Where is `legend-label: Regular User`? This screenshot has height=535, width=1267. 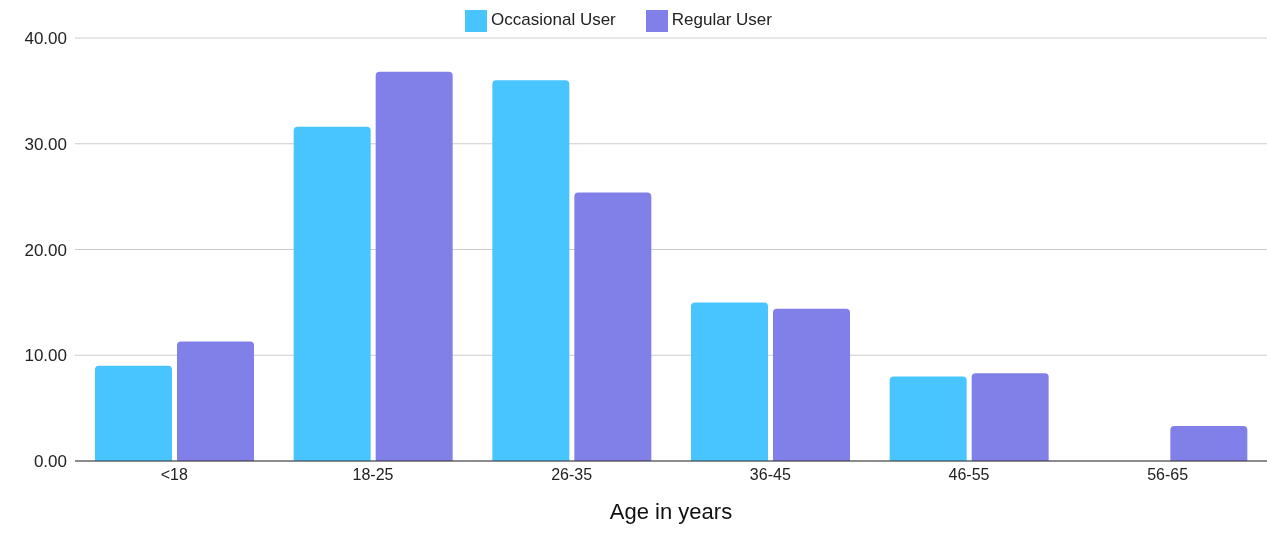 legend-label: Regular User is located at coordinates (721, 20).